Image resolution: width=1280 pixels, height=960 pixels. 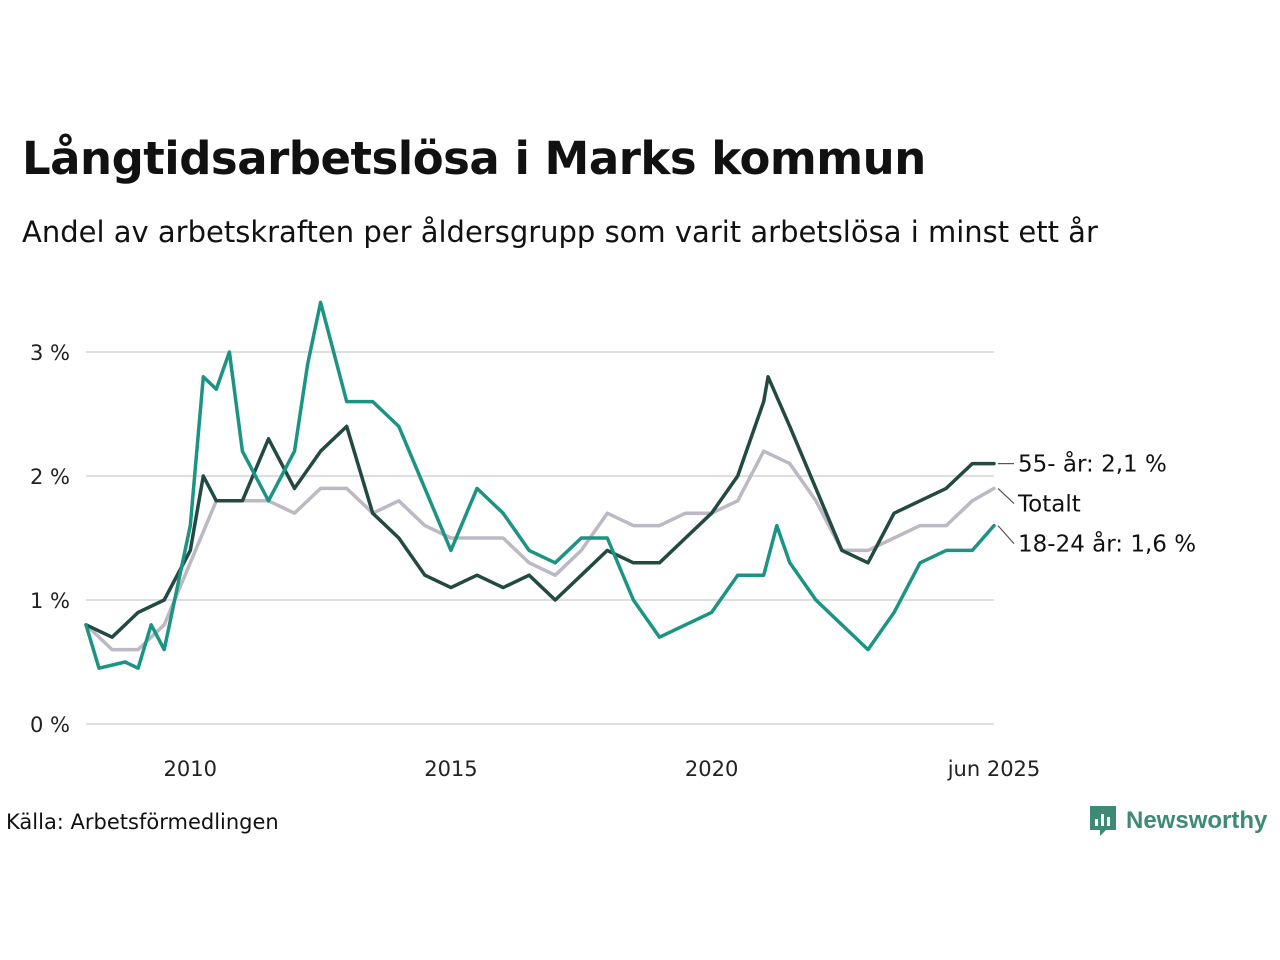 What do you see at coordinates (1092, 464) in the screenshot?
I see `series-label-55-r: 55- år: 2,1 %` at bounding box center [1092, 464].